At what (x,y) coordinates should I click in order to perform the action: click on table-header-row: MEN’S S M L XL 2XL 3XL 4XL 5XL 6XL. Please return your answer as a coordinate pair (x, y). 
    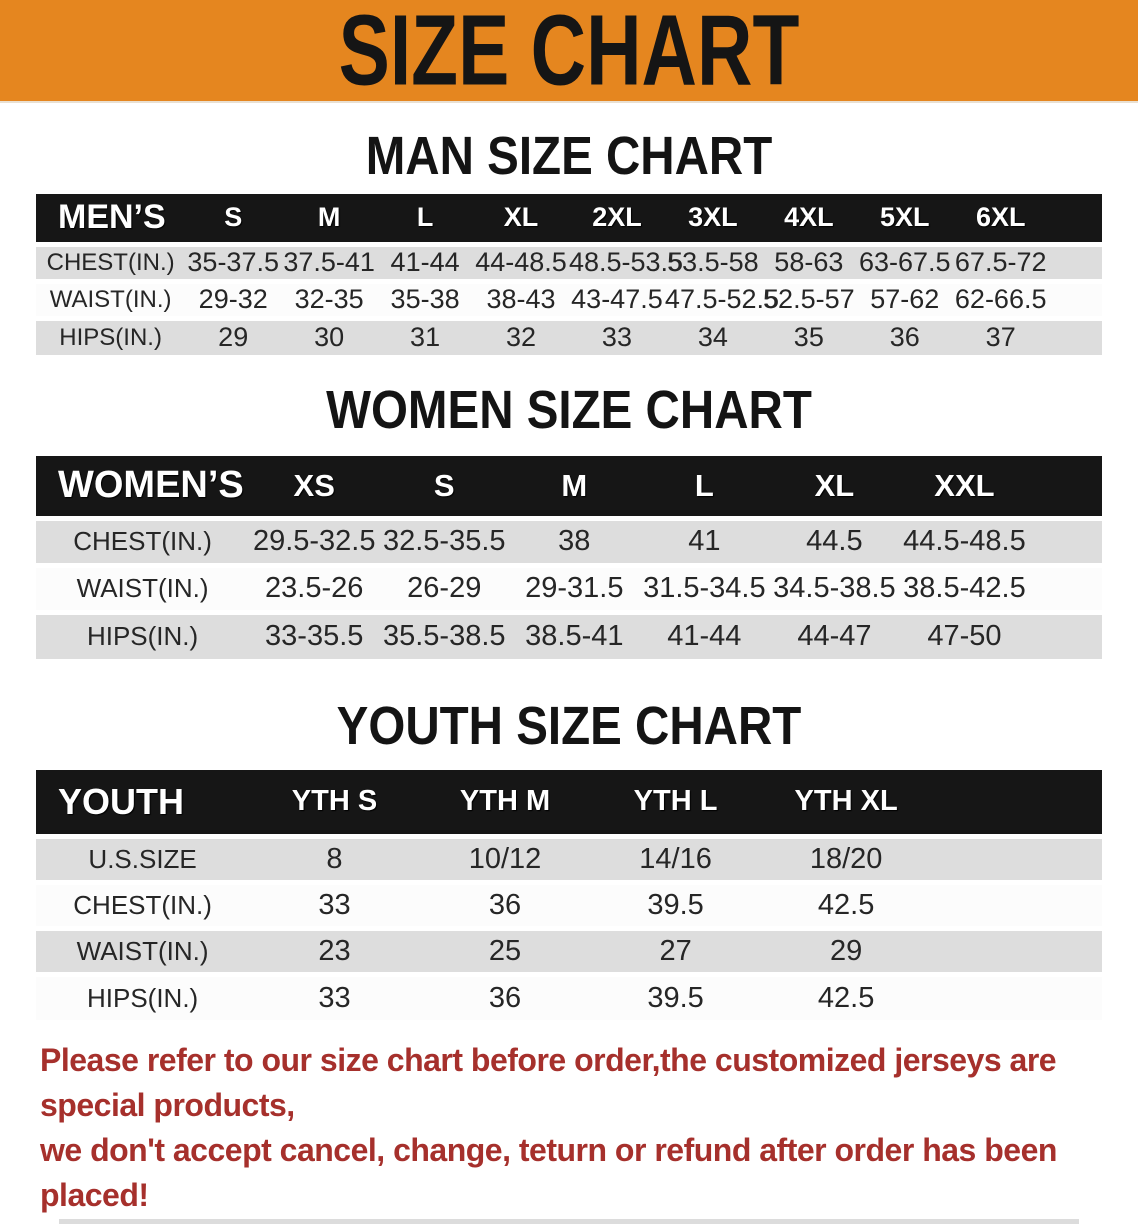
    Looking at the image, I should click on (569, 219).